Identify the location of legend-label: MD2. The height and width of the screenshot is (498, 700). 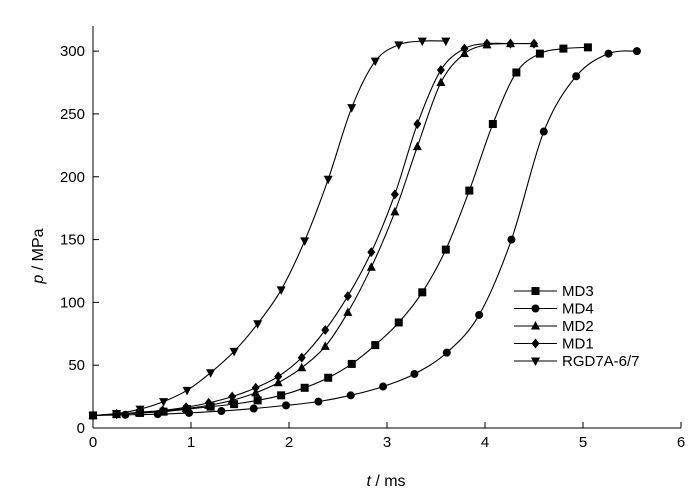
(578, 326).